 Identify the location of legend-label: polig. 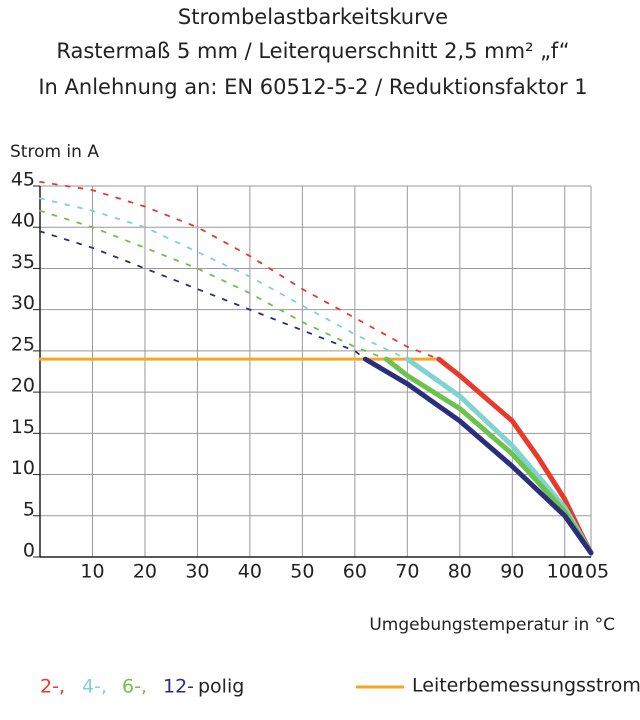
(221, 687).